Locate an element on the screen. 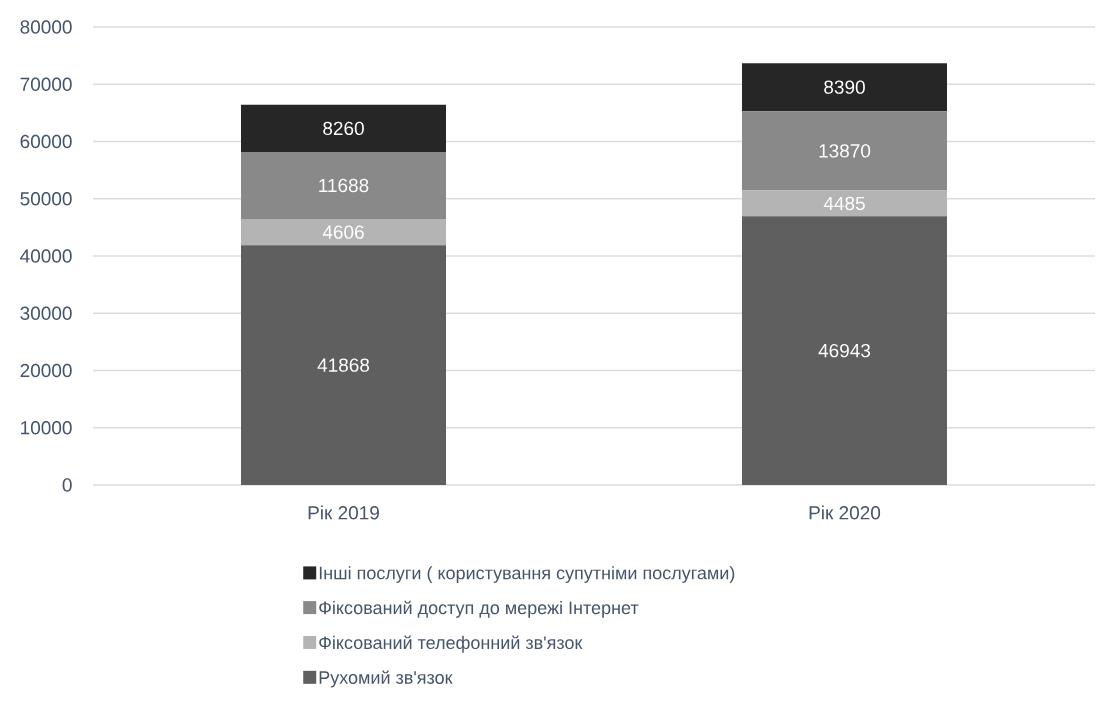 The image size is (1102, 711). y-tick-label: 10000 is located at coordinates (46, 428).